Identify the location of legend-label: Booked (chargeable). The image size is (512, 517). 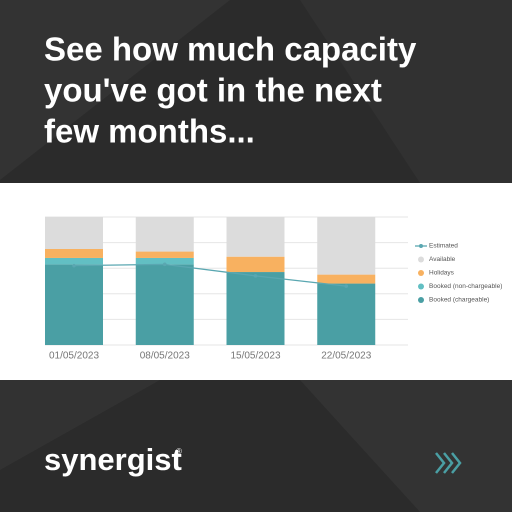
(459, 300).